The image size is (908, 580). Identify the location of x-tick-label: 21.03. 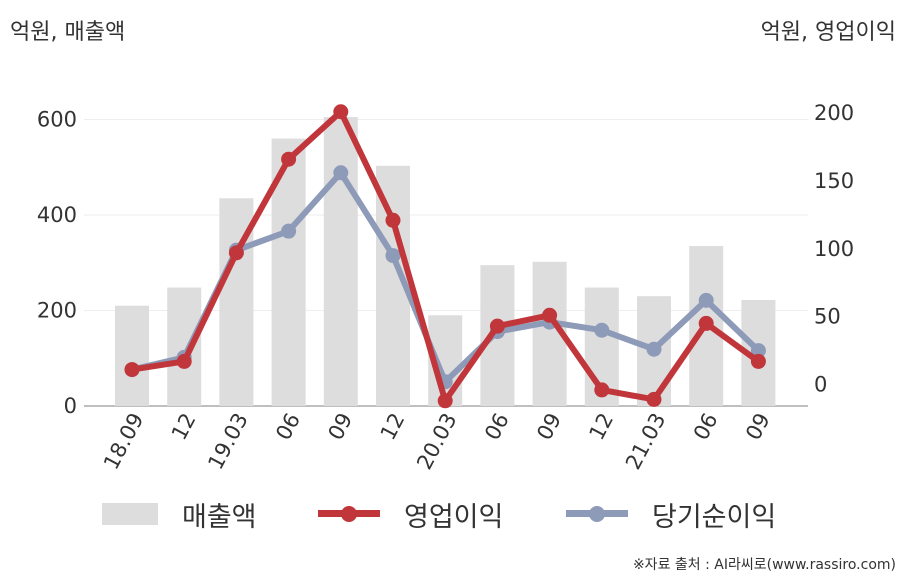
(645, 441).